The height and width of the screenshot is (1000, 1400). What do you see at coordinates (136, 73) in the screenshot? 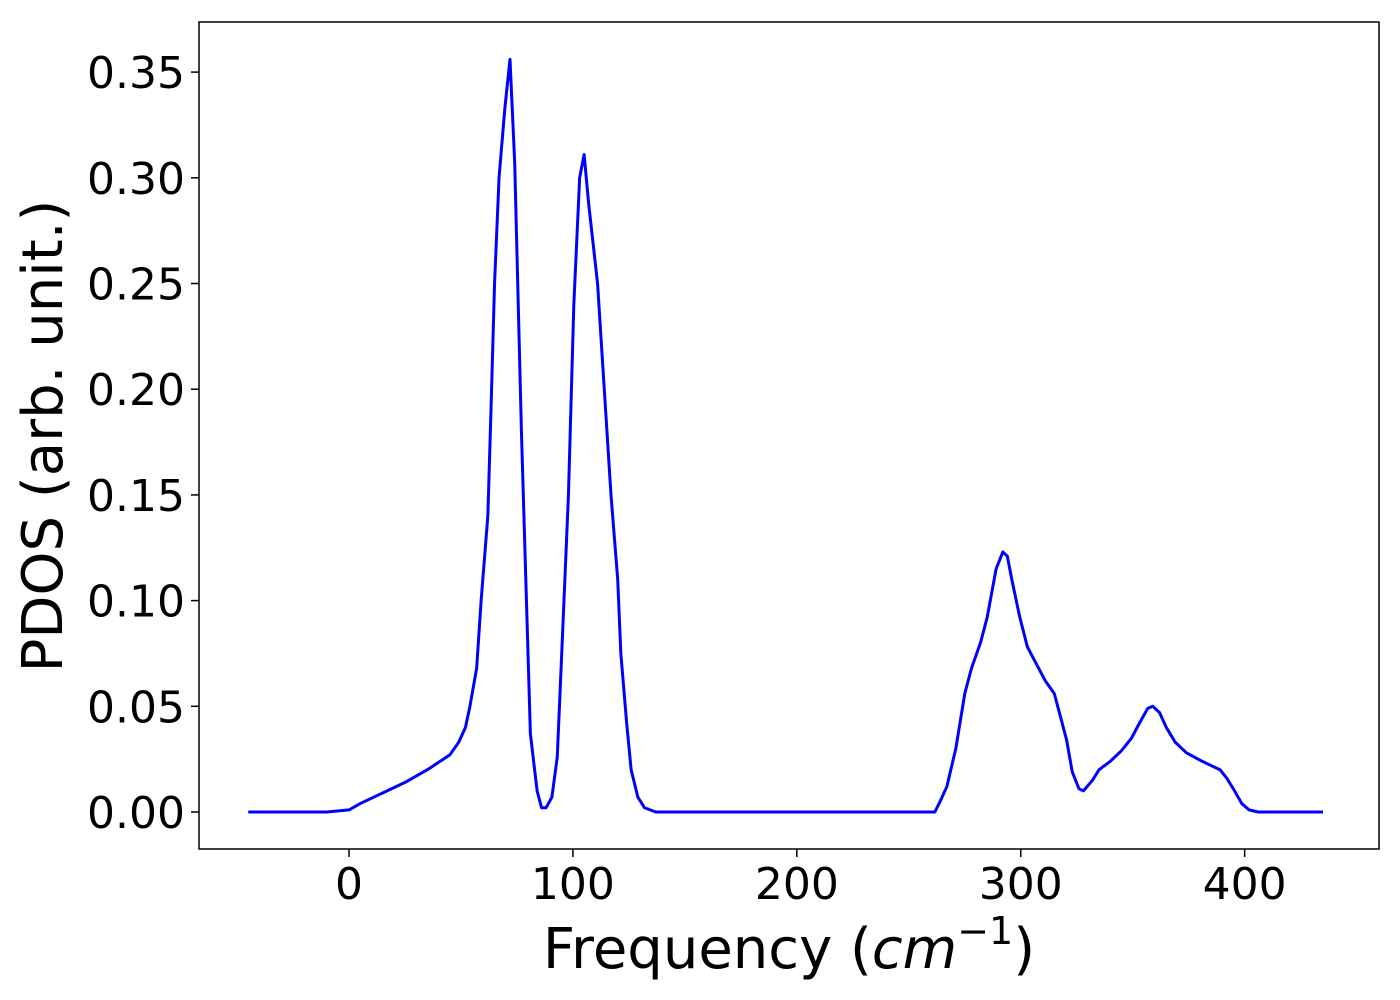
I see `y-tick-label: 0.35` at bounding box center [136, 73].